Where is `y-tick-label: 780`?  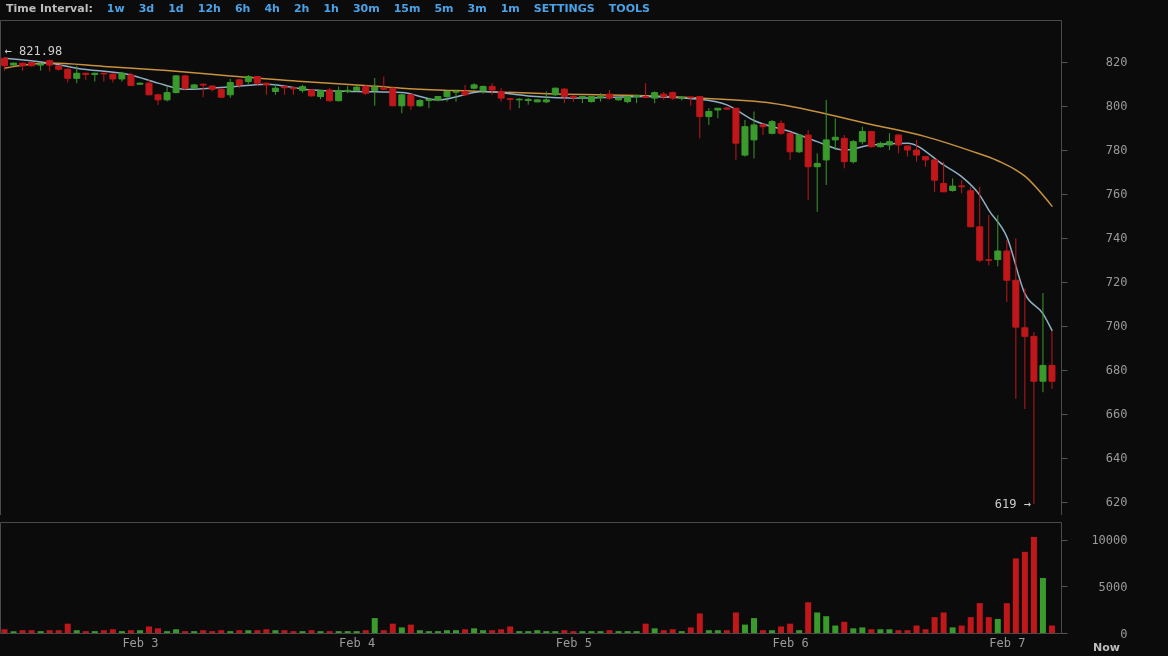
y-tick-label: 780 is located at coordinates (1116, 150).